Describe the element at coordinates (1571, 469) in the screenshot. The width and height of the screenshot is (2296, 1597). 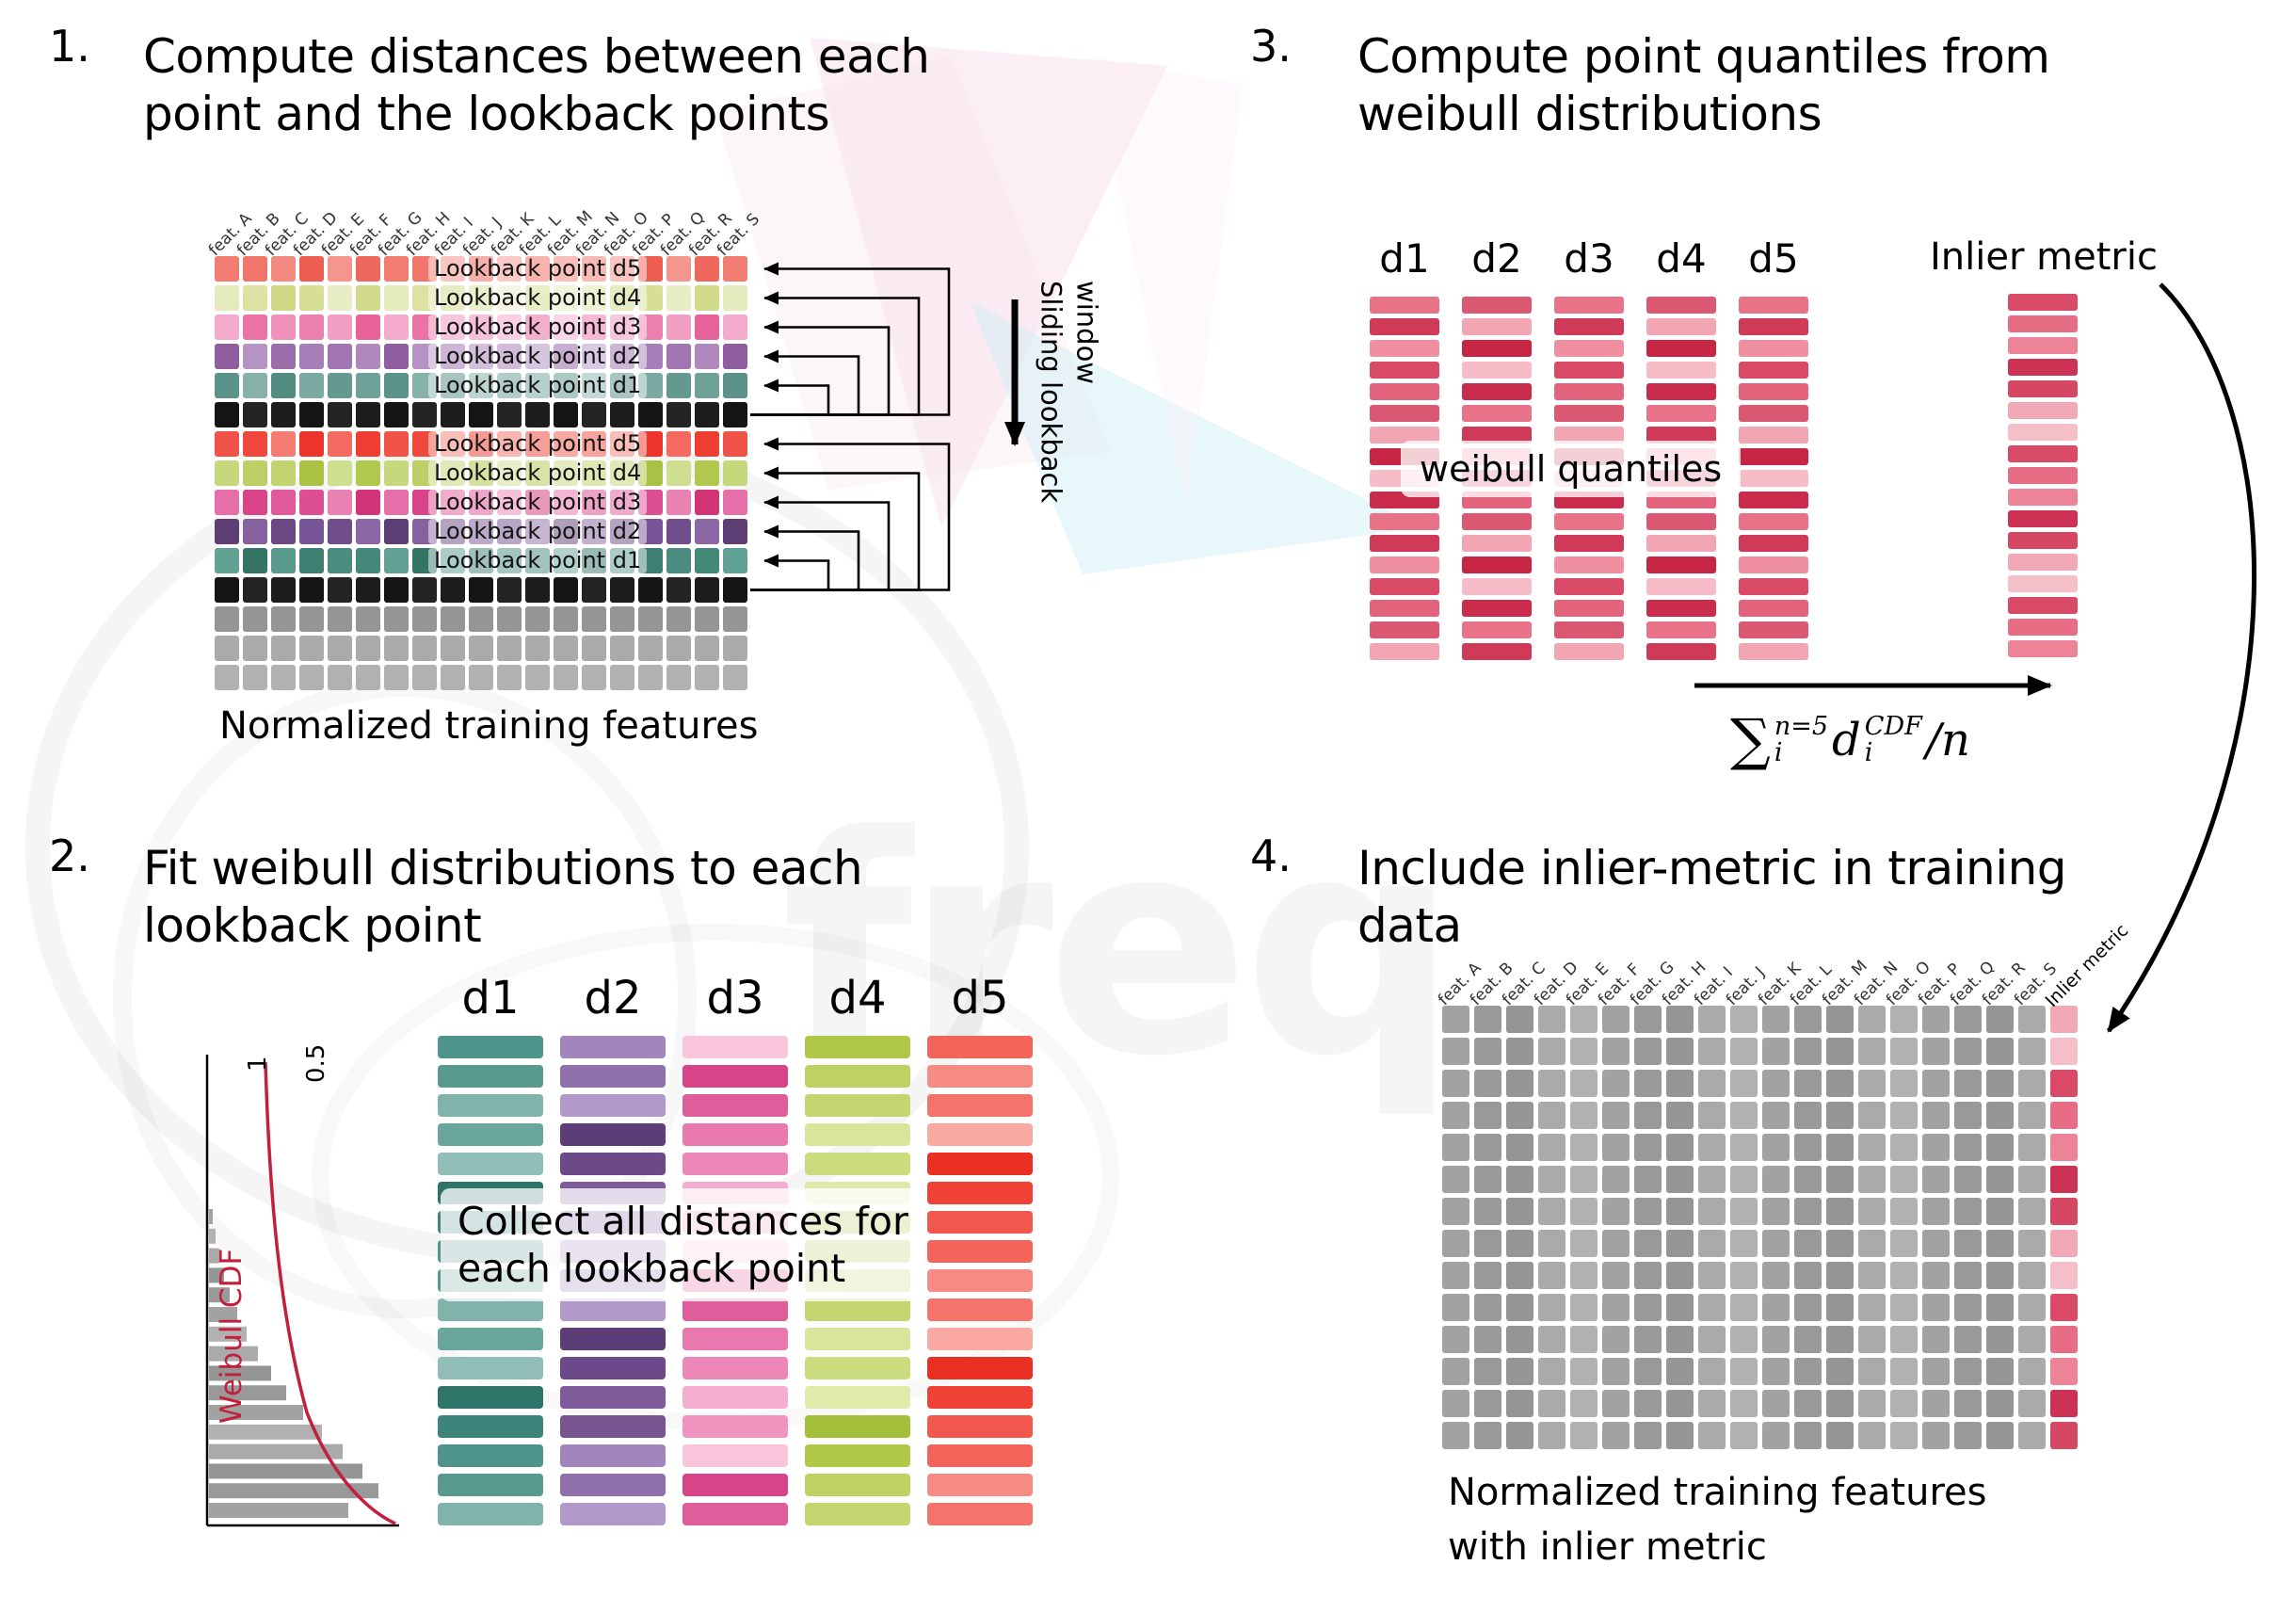
I see `p3-overlay-label: weibull quantiles` at that location.